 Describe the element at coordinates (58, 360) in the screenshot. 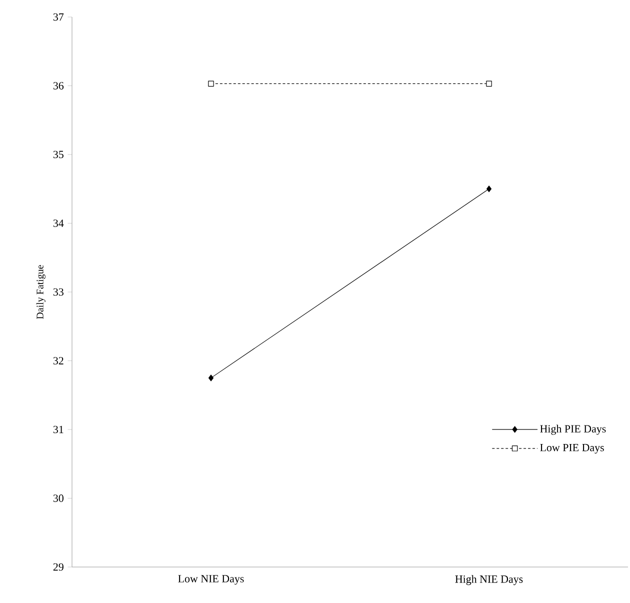

I see `y-tick-label: 32` at that location.